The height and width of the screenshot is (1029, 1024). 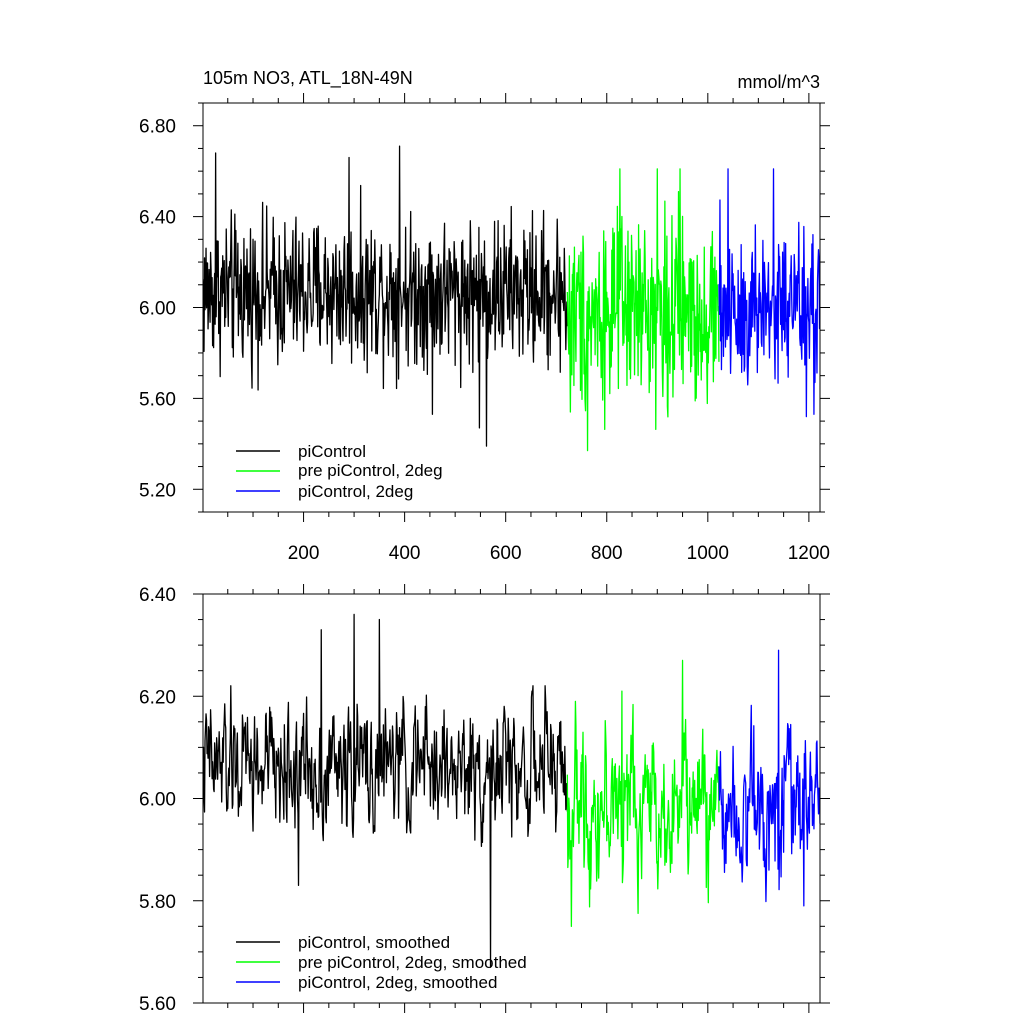 I want to click on y-tick-label: 5.80, so click(x=157, y=902).